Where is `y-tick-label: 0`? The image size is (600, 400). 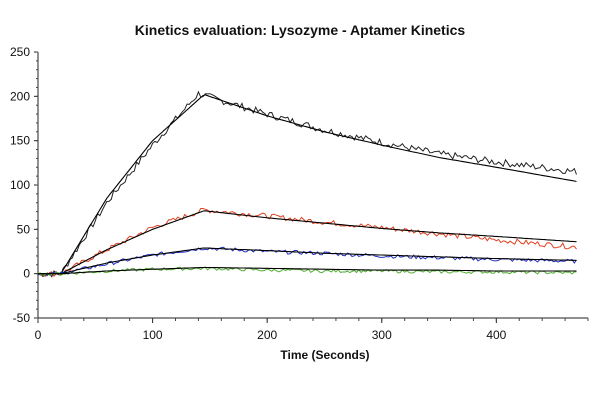
y-tick-label: 0 is located at coordinates (26, 274).